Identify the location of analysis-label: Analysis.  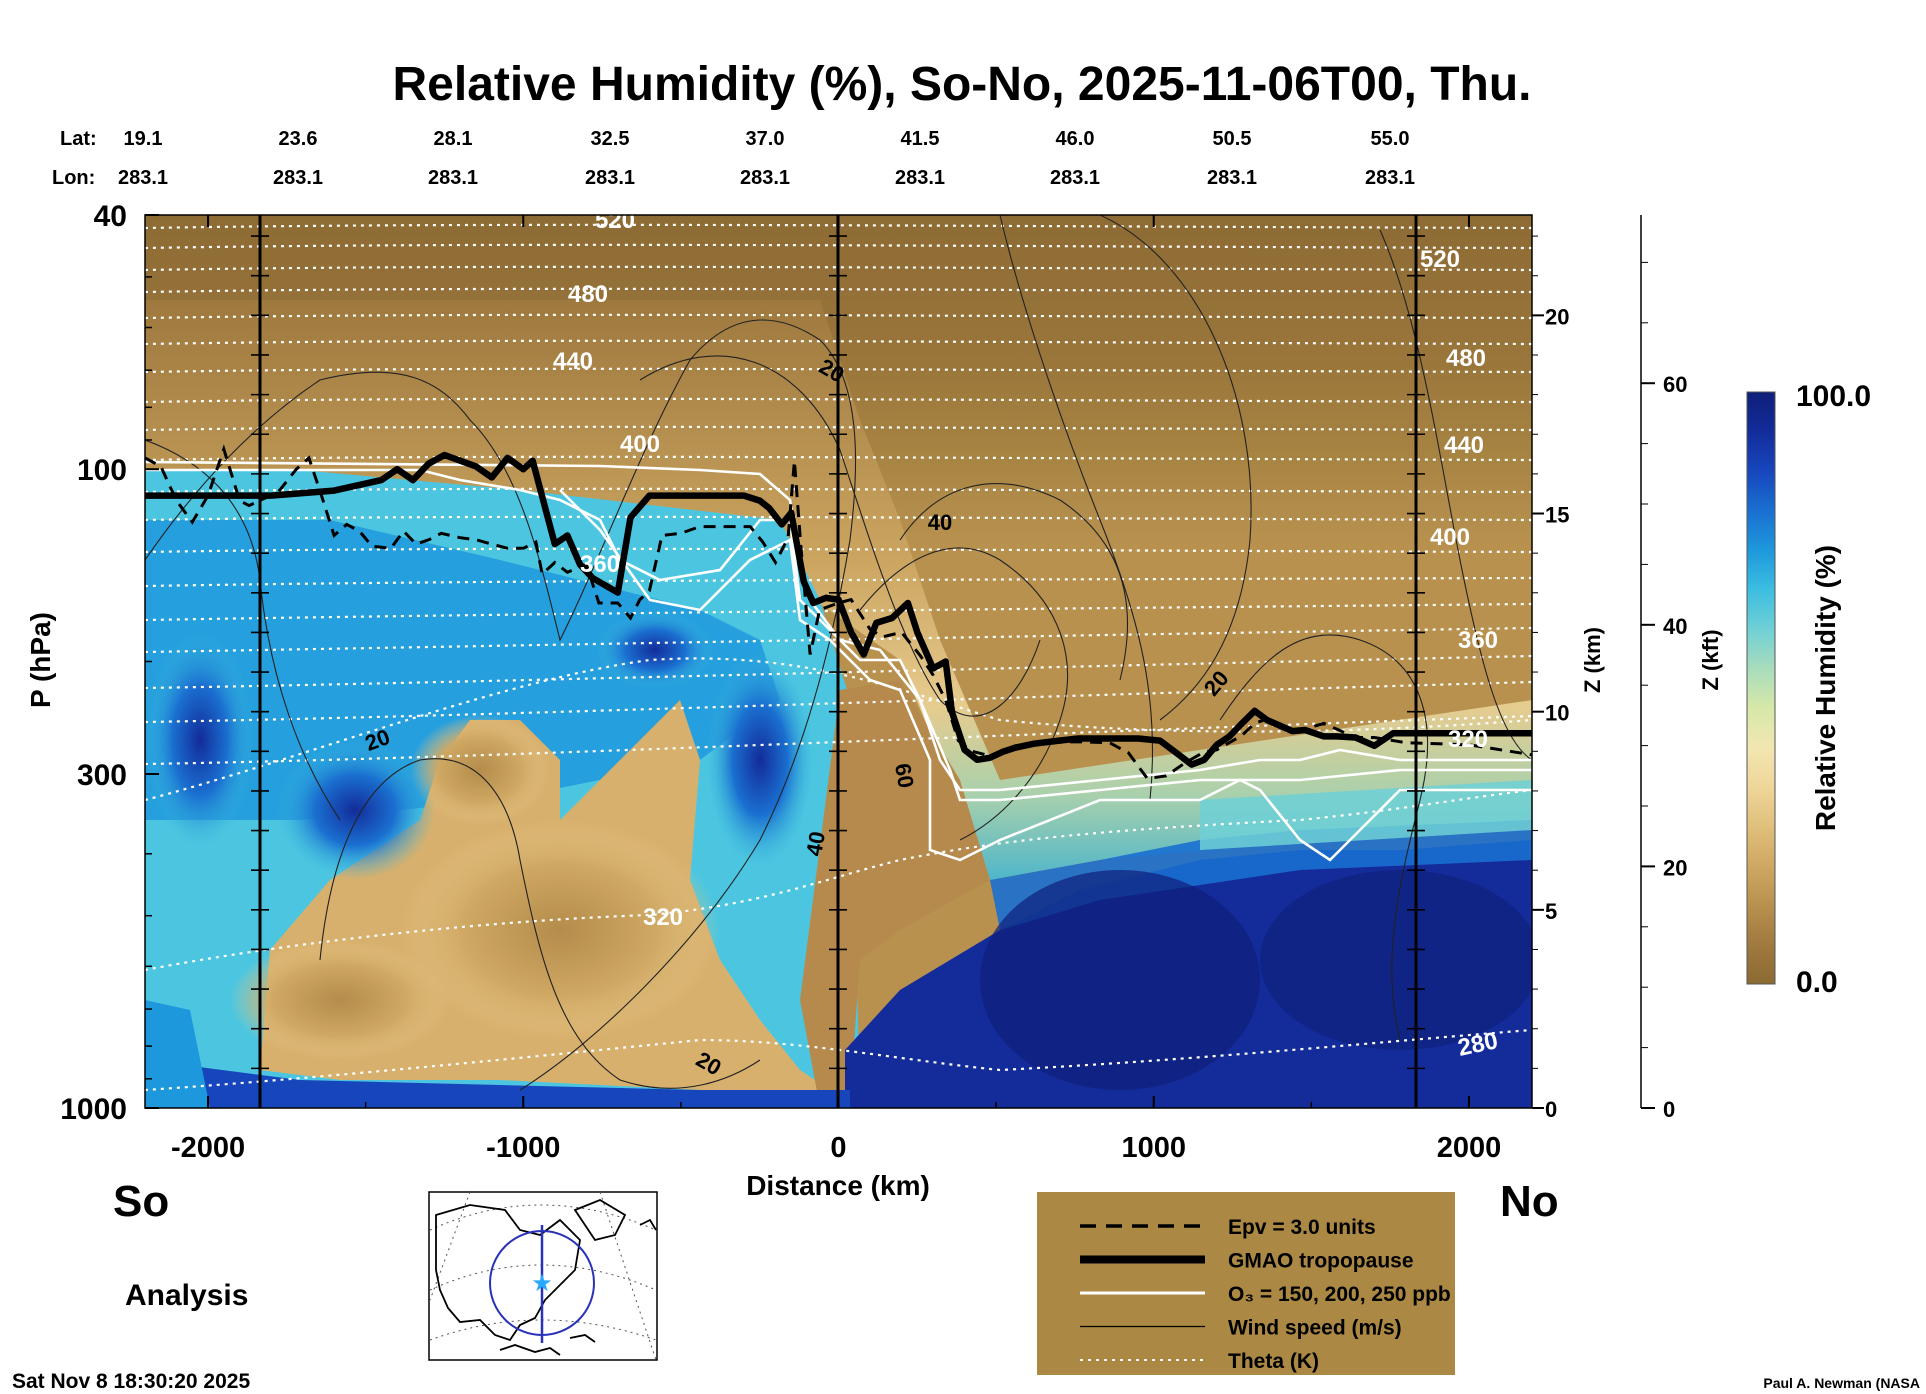
(186, 1295).